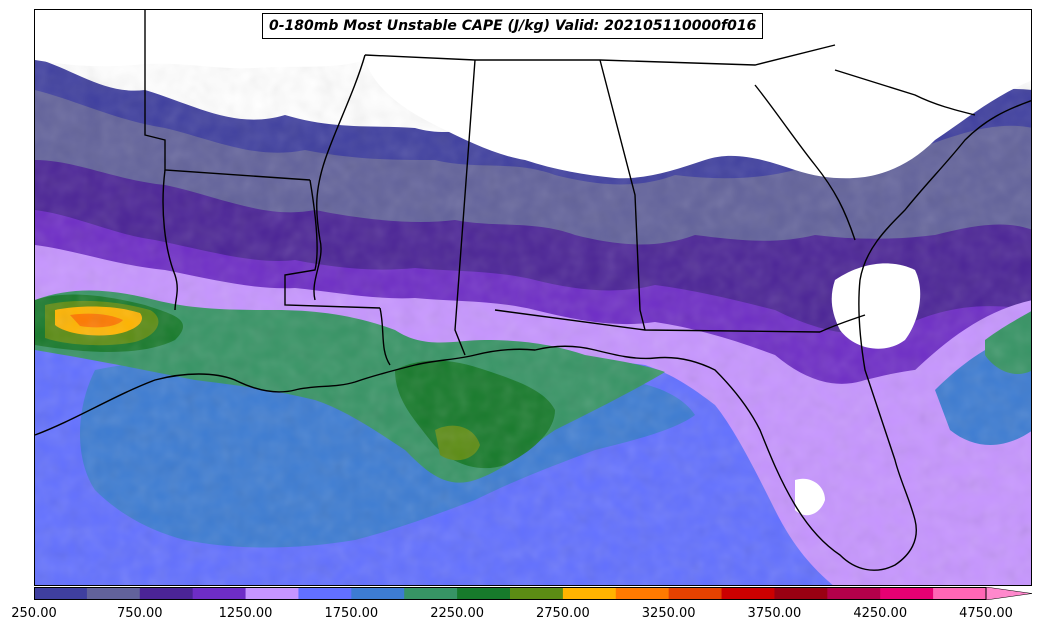 The image size is (1042, 633). I want to click on state-border-al-ga, so click(622, 195).